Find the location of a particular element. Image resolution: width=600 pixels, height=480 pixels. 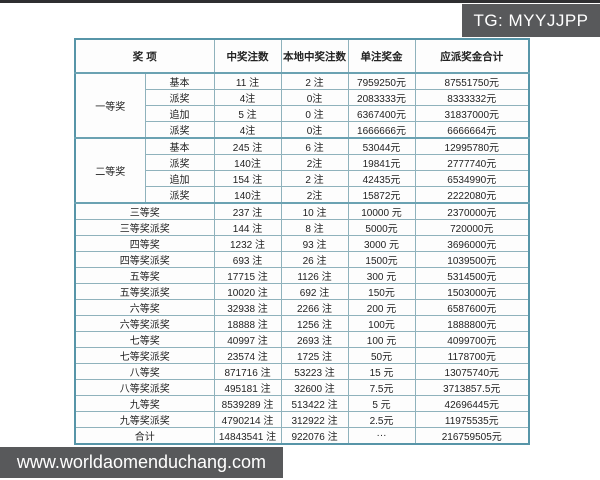

bets-cell: 237 注 is located at coordinates (247, 211).